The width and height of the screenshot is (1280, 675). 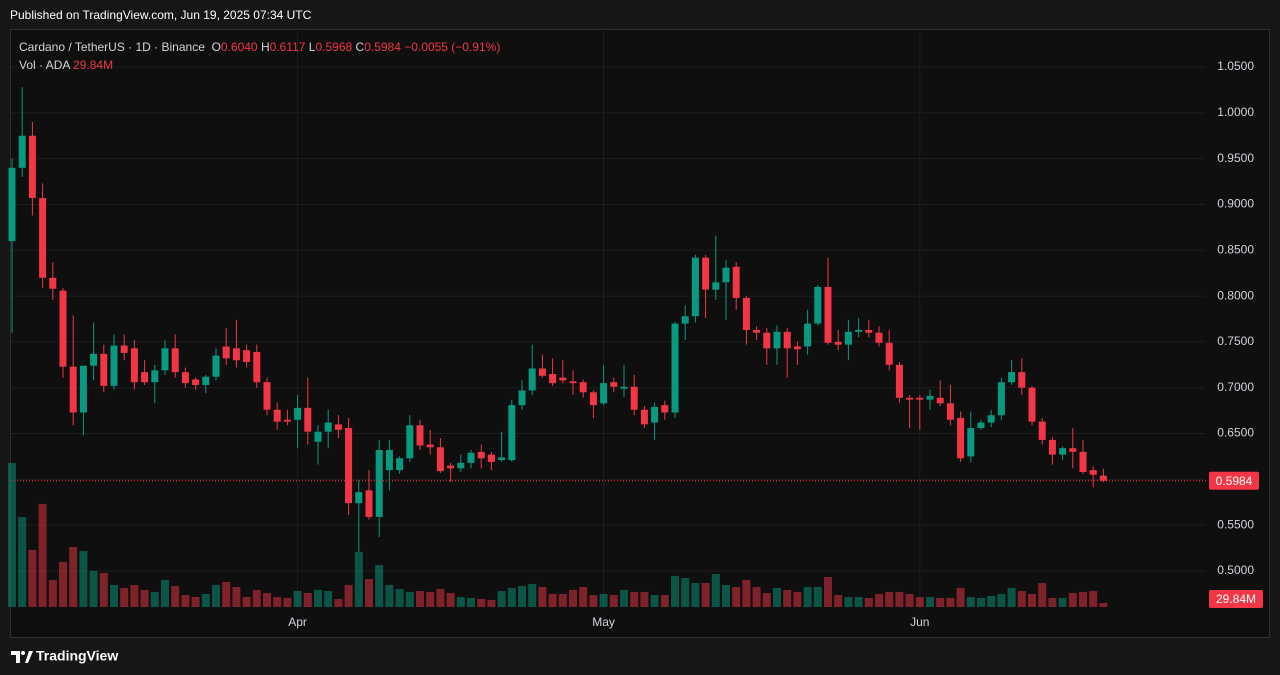 I want to click on volume-value: 29.84M, so click(x=93, y=65).